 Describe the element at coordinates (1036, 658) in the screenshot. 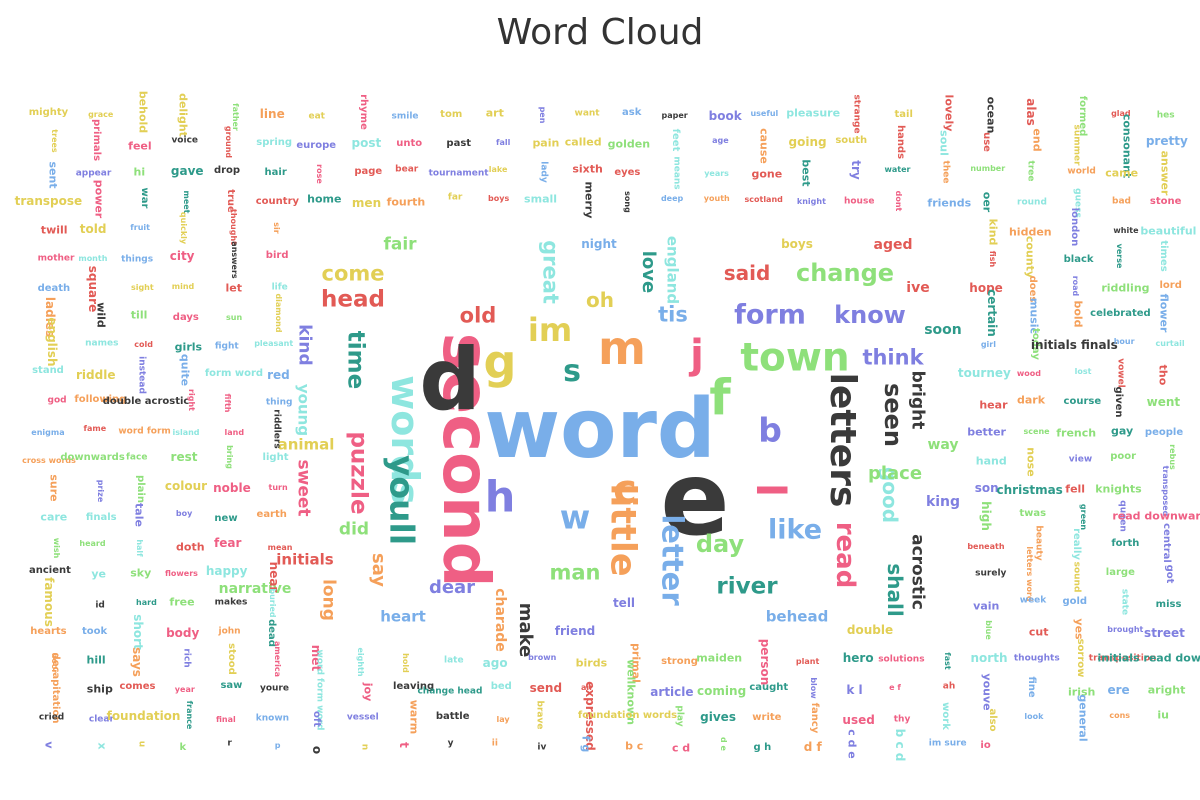

I see `cloud-word-thoughts: thoughts` at that location.